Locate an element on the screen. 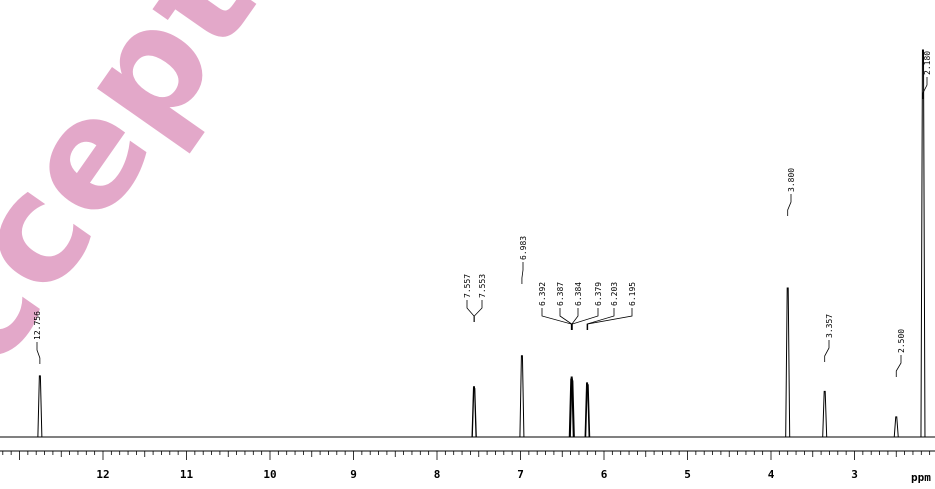 This screenshot has height=489, width=935. x-axis: 12 11 10 9 8 7 6 5 4 3 ppm is located at coordinates (467, 467).